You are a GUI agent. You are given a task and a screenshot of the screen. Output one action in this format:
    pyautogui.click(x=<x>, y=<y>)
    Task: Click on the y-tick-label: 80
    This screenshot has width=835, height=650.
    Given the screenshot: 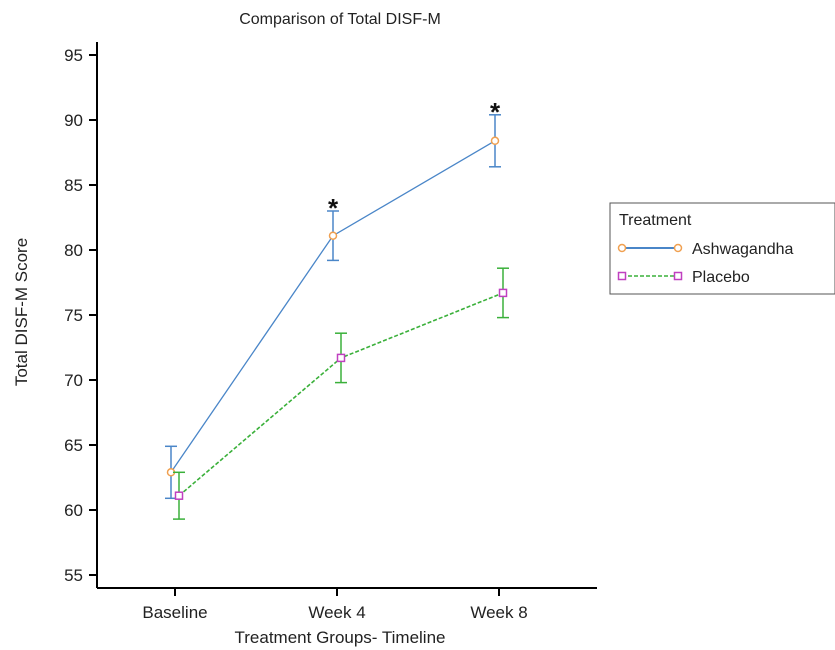 What is the action you would take?
    pyautogui.click(x=73, y=250)
    